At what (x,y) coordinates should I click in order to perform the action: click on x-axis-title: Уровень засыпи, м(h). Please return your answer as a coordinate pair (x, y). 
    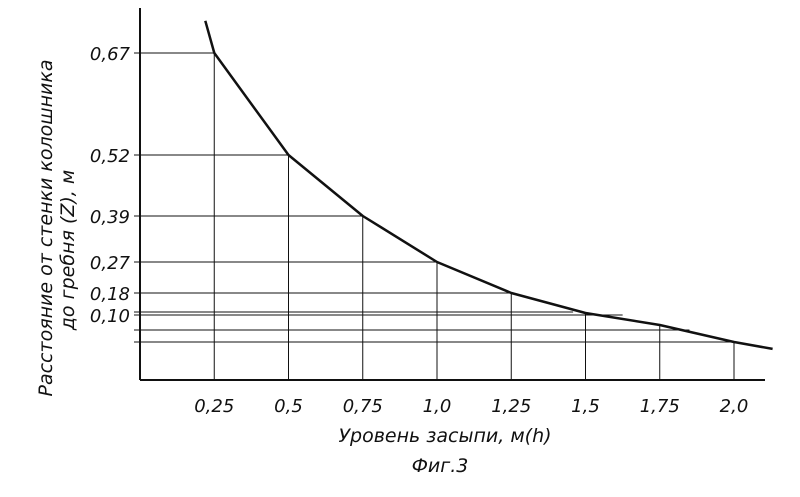
    Looking at the image, I should click on (444, 436).